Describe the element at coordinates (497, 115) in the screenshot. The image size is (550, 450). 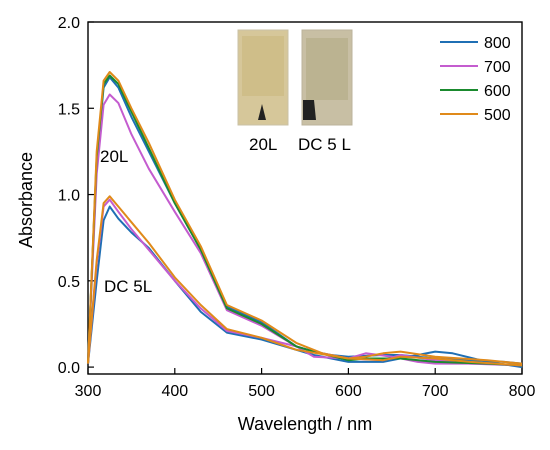
I see `legend-label-500: 500` at that location.